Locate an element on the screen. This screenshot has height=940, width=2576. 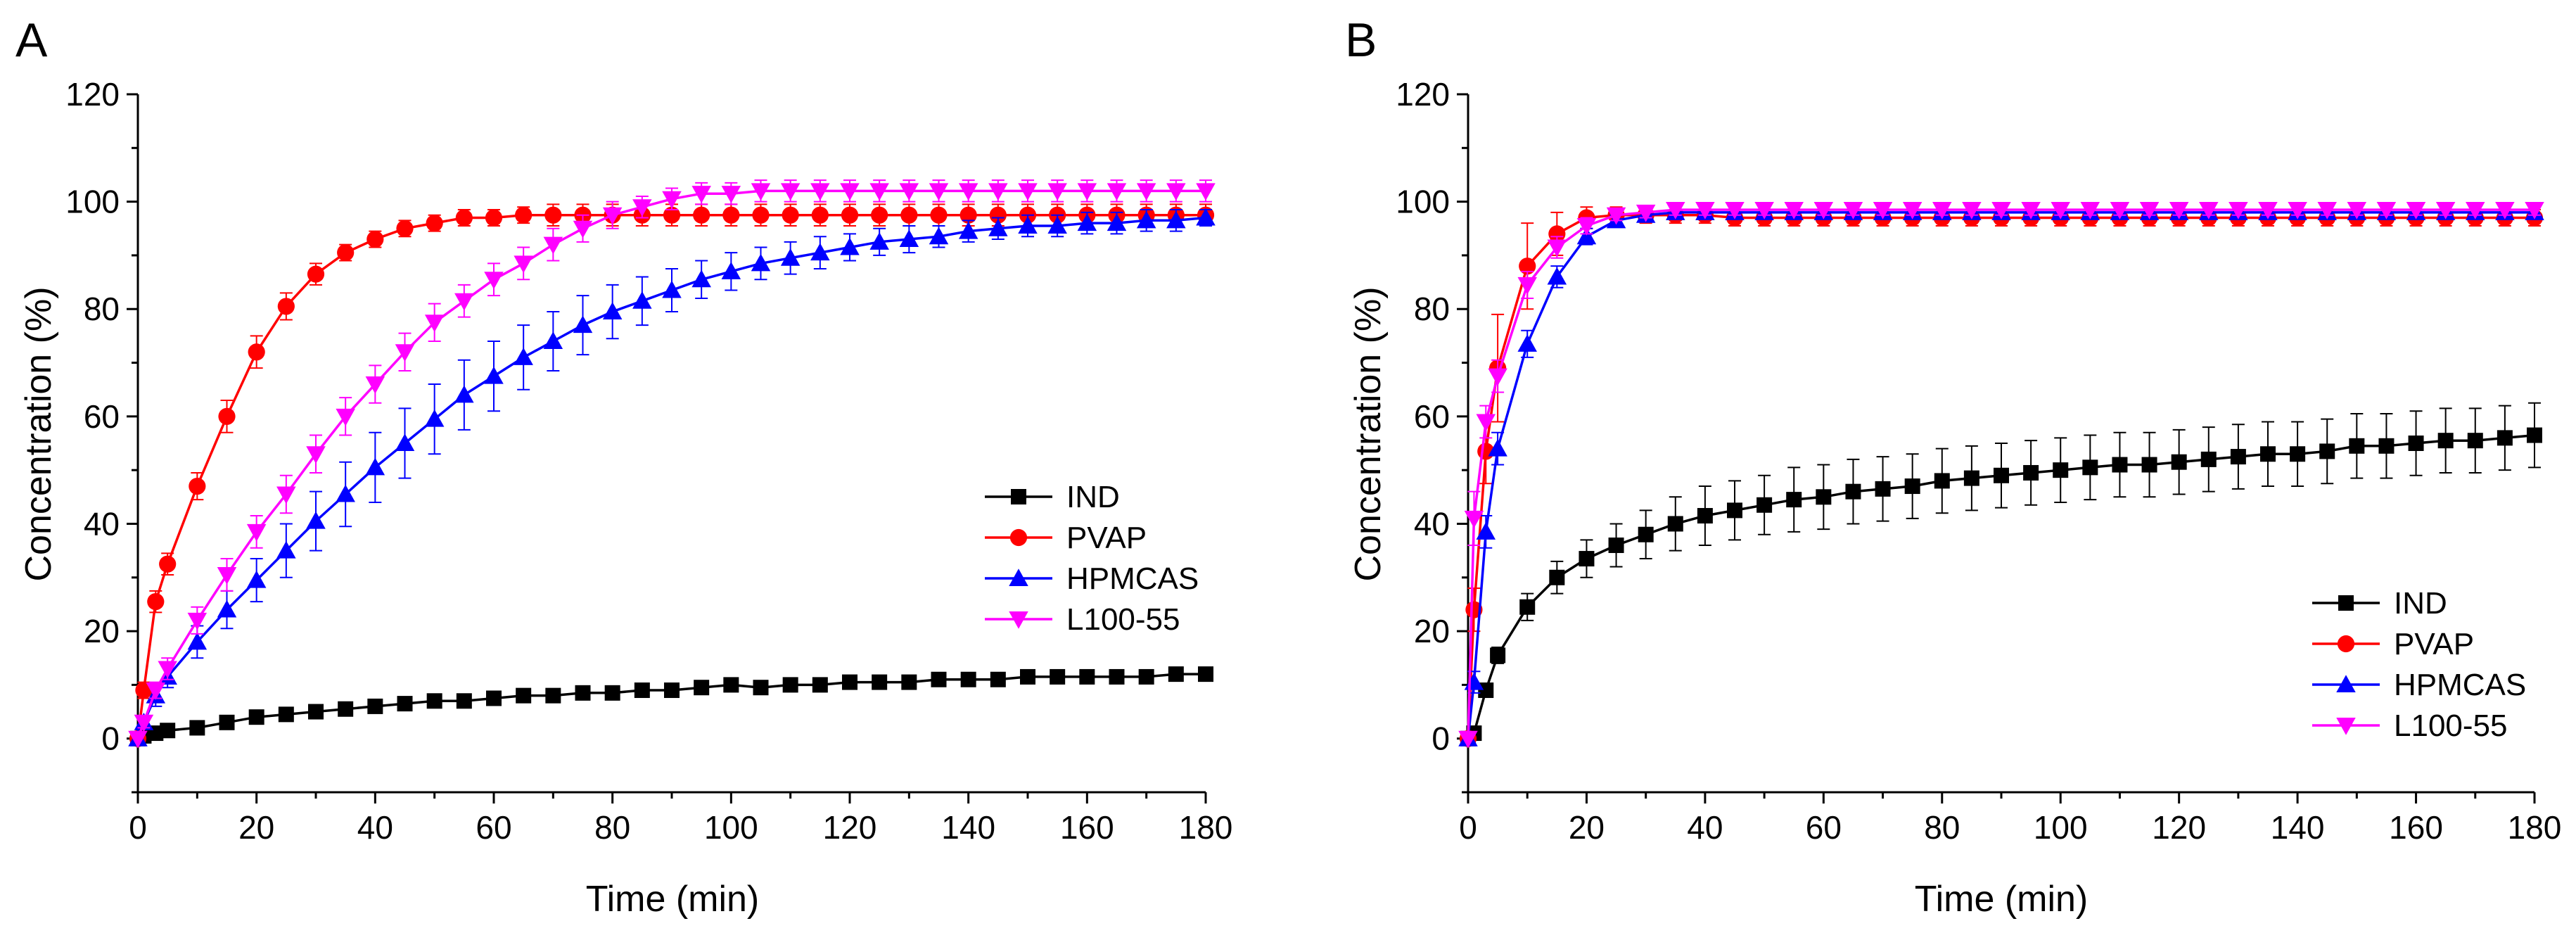
legend-b: IND PVAP HPMCAS L100-55 is located at coordinates (2419, 665).